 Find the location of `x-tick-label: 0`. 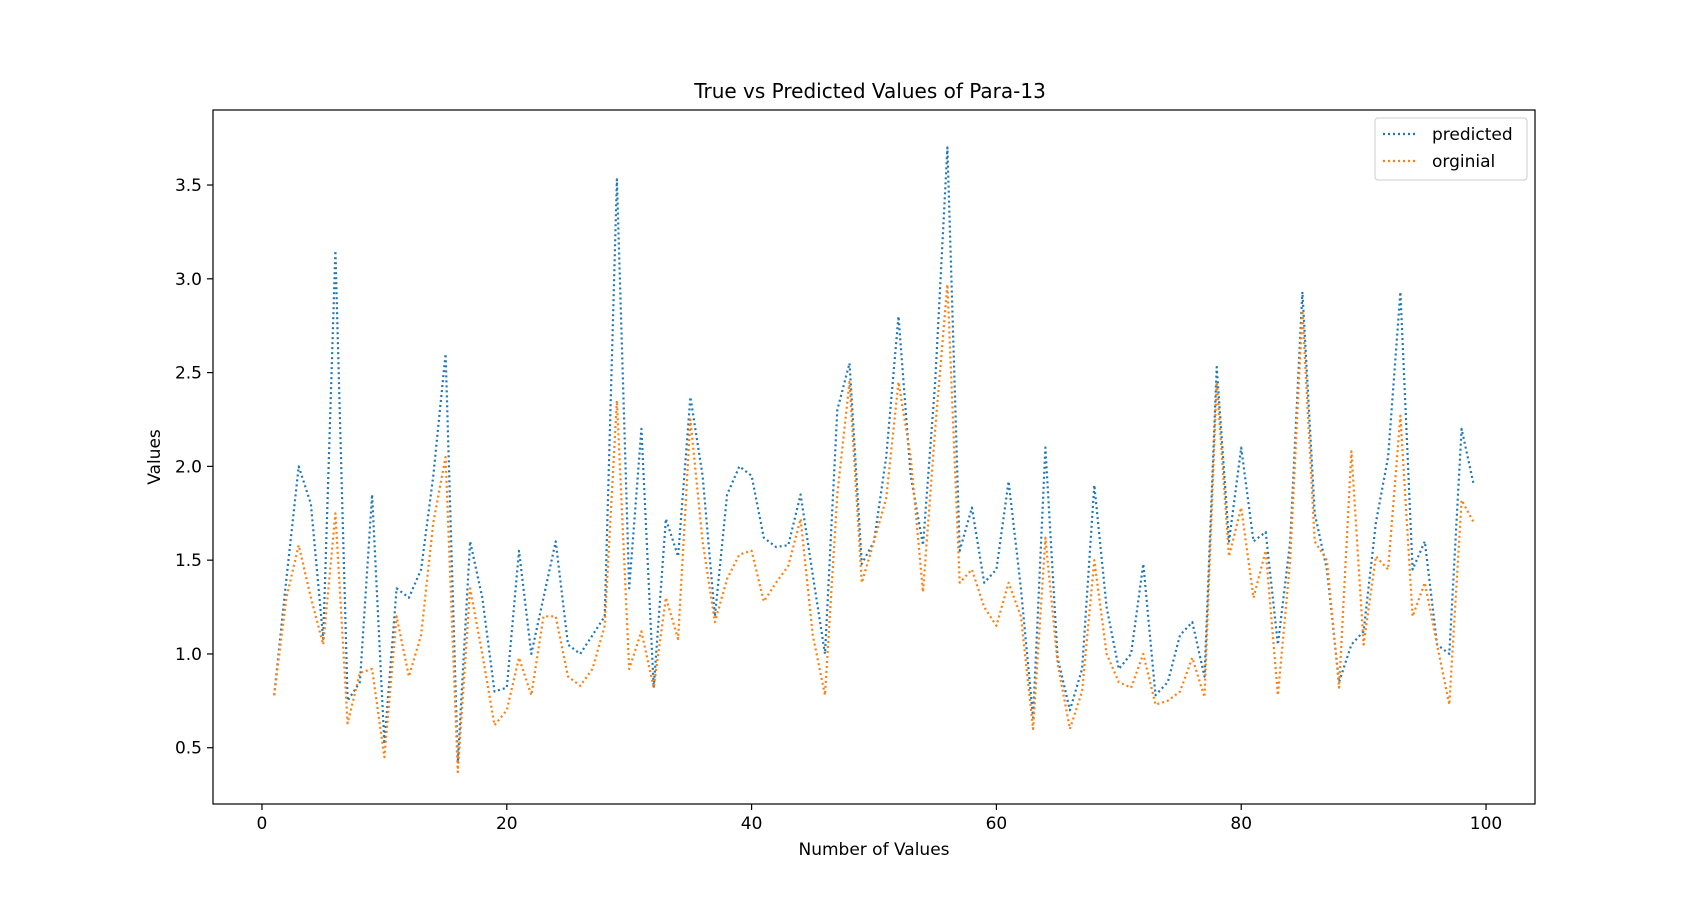

x-tick-label: 0 is located at coordinates (262, 824).